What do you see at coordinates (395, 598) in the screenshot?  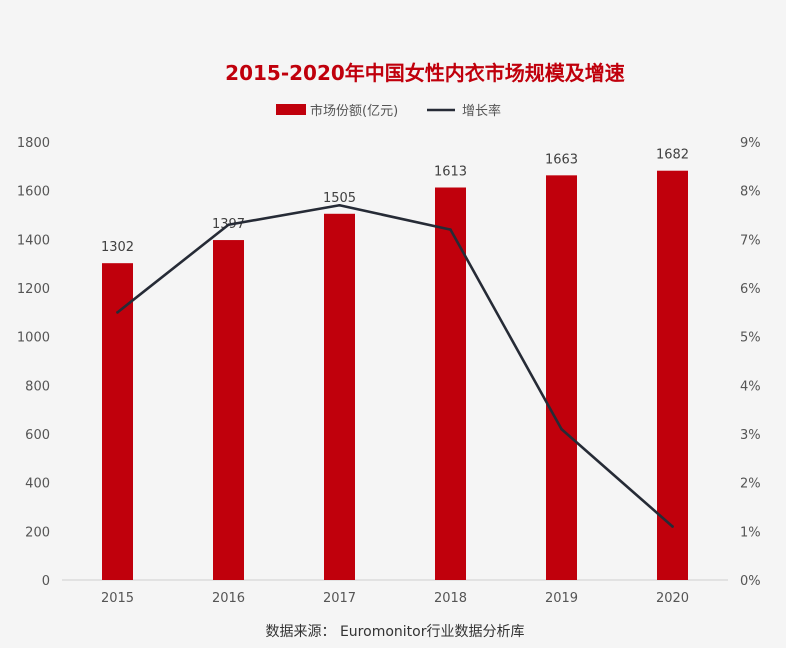 I see `x-axis: 2015 2016 2017 2018 2019 2020` at bounding box center [395, 598].